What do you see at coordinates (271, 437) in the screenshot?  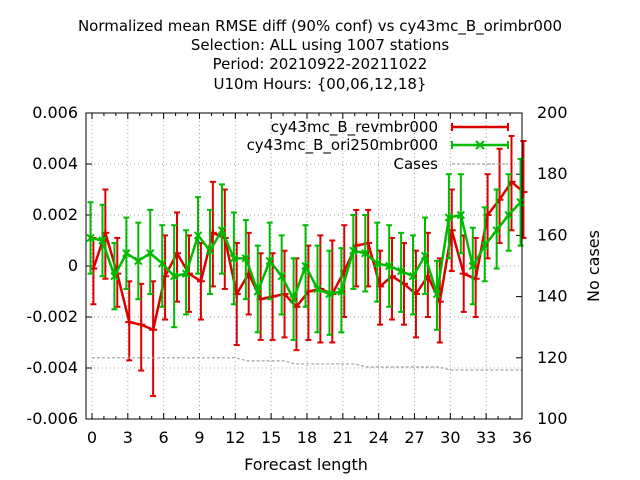 I see `x-tick-label: 15` at bounding box center [271, 437].